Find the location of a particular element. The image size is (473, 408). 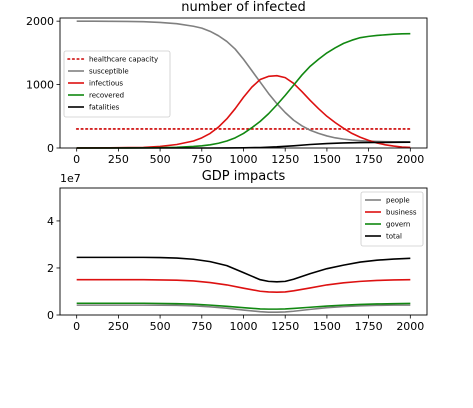

legend-label-infectious: infectious is located at coordinates (106, 84).